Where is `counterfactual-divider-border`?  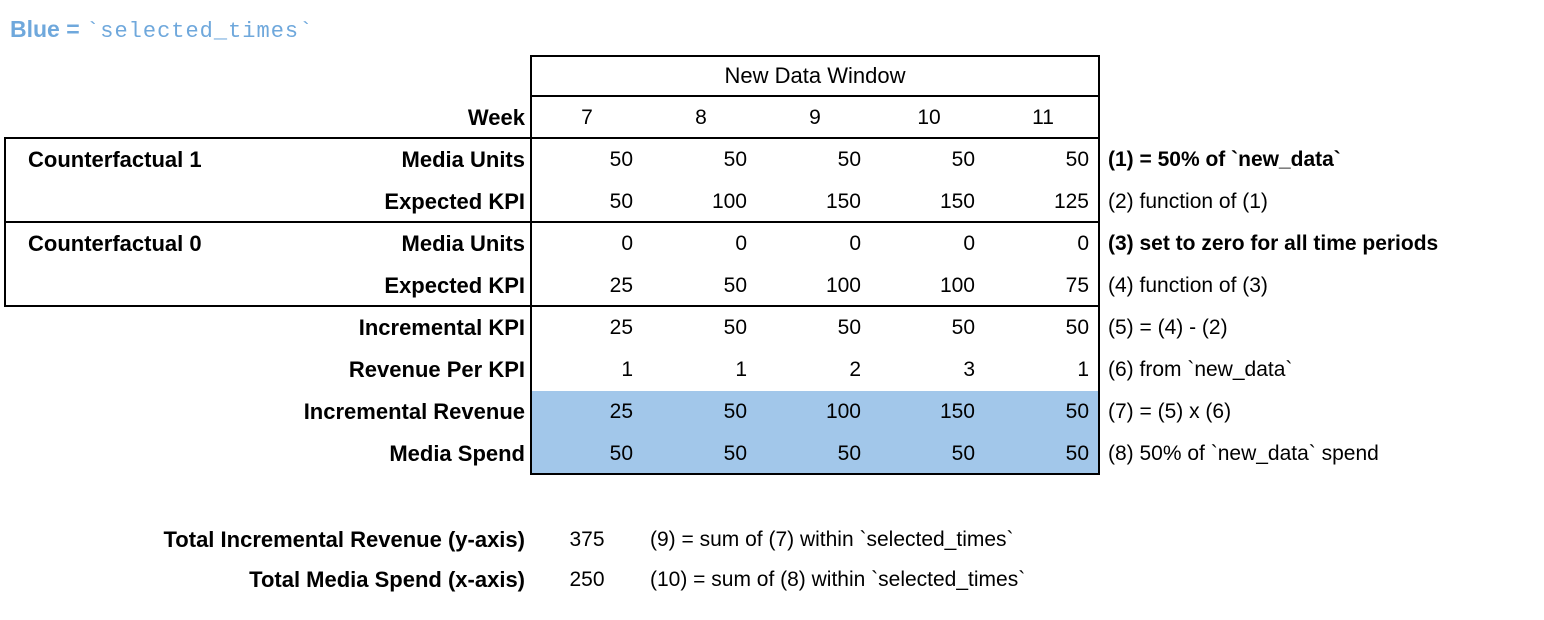 counterfactual-divider-border is located at coordinates (552, 222).